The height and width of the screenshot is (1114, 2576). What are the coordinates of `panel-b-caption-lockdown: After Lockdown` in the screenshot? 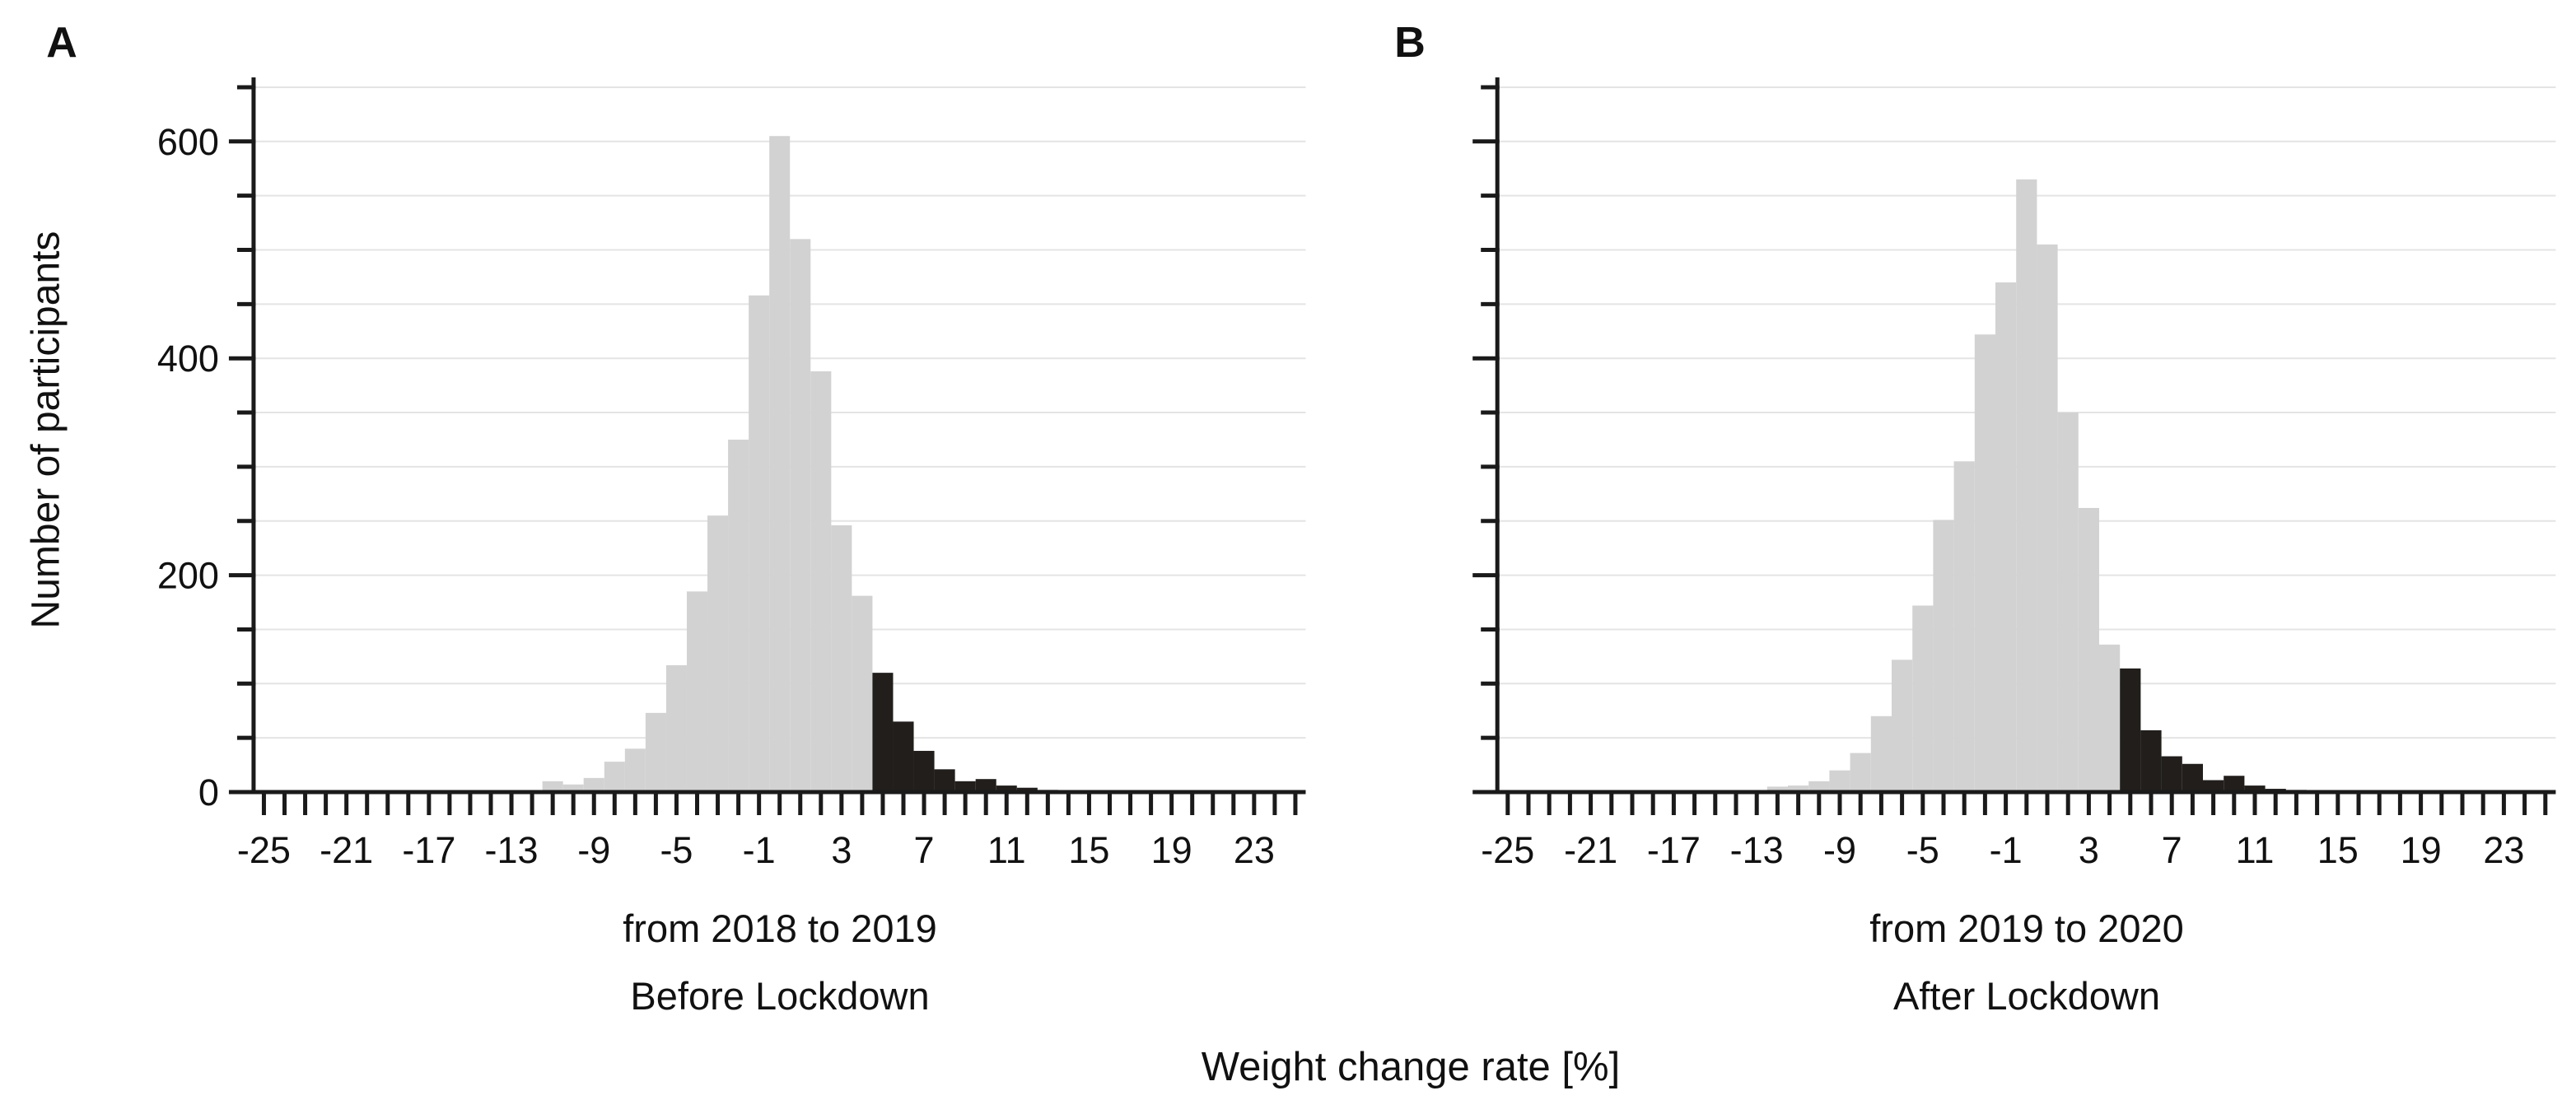 It's located at (2026, 996).